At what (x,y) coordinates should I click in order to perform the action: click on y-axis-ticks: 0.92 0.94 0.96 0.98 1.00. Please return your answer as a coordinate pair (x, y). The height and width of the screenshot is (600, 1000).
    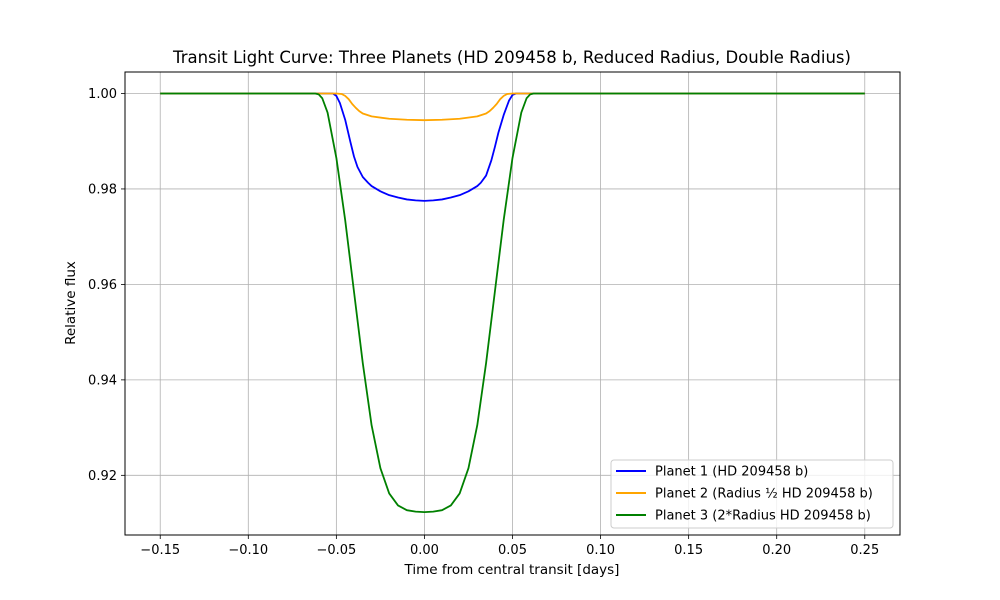
    Looking at the image, I should click on (106, 285).